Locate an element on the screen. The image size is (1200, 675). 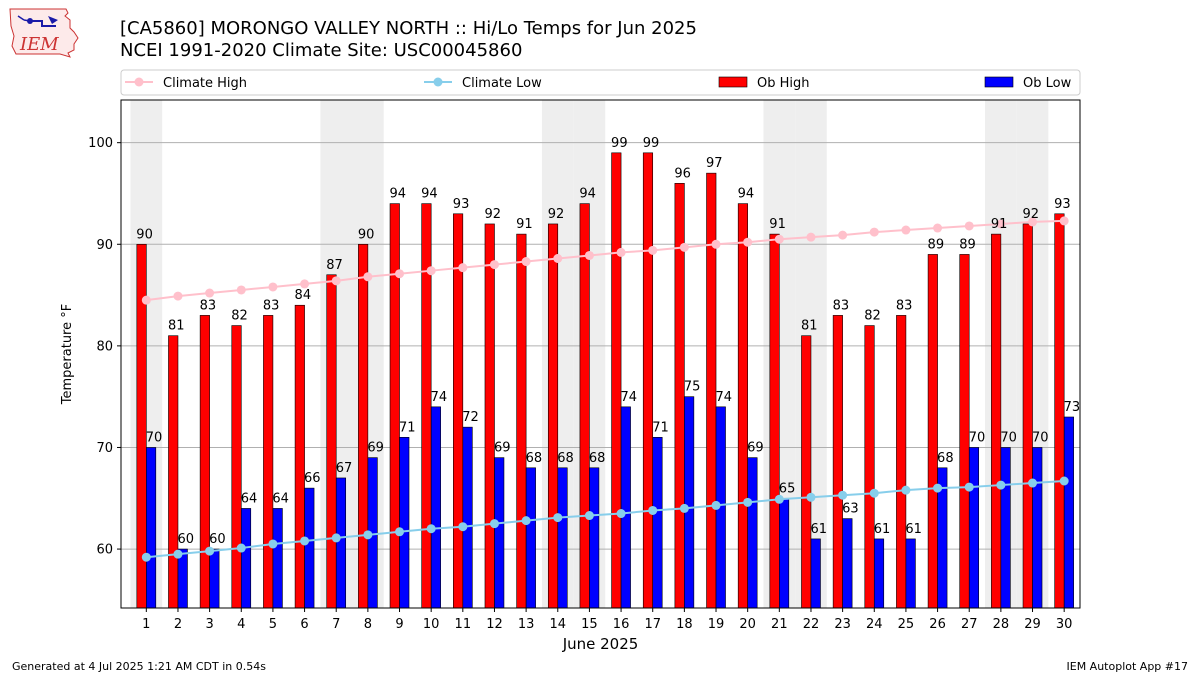
x-tick-label: 19 is located at coordinates (716, 624).